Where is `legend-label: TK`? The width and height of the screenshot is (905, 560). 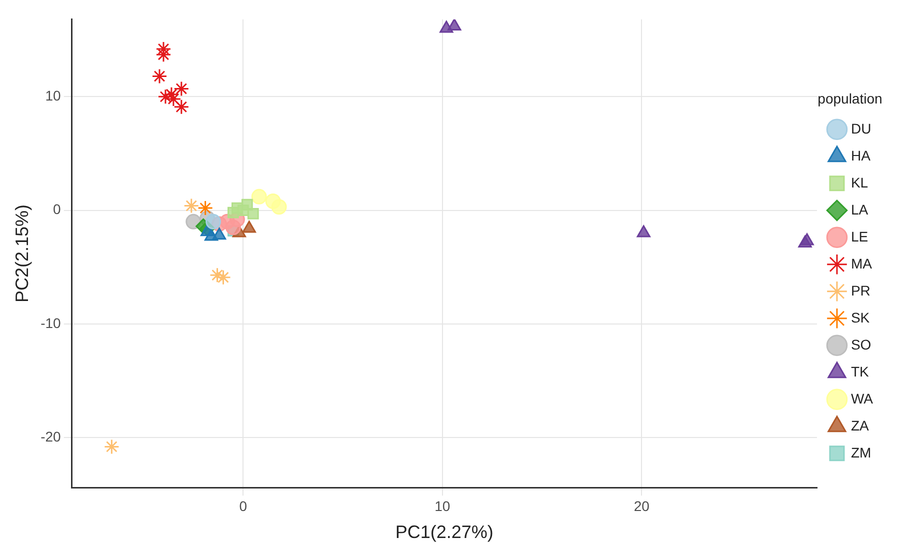
legend-label: TK is located at coordinates (860, 371).